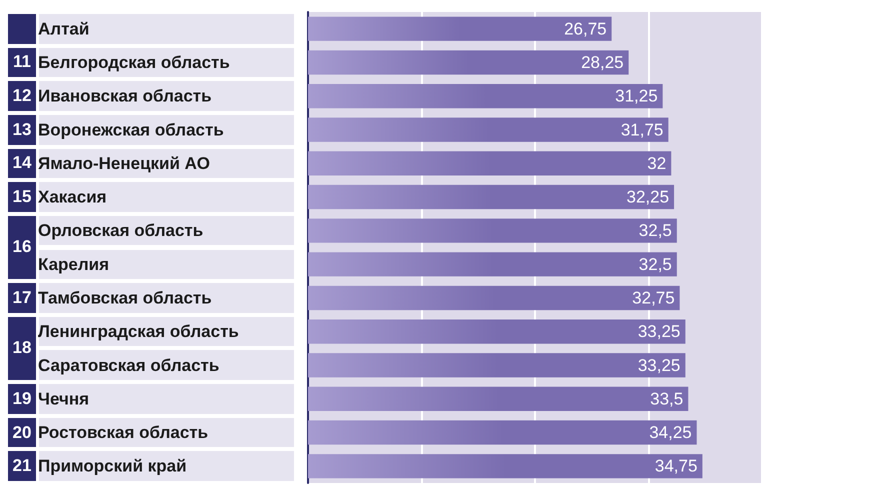  I want to click on data-label: 32,25, so click(648, 197).